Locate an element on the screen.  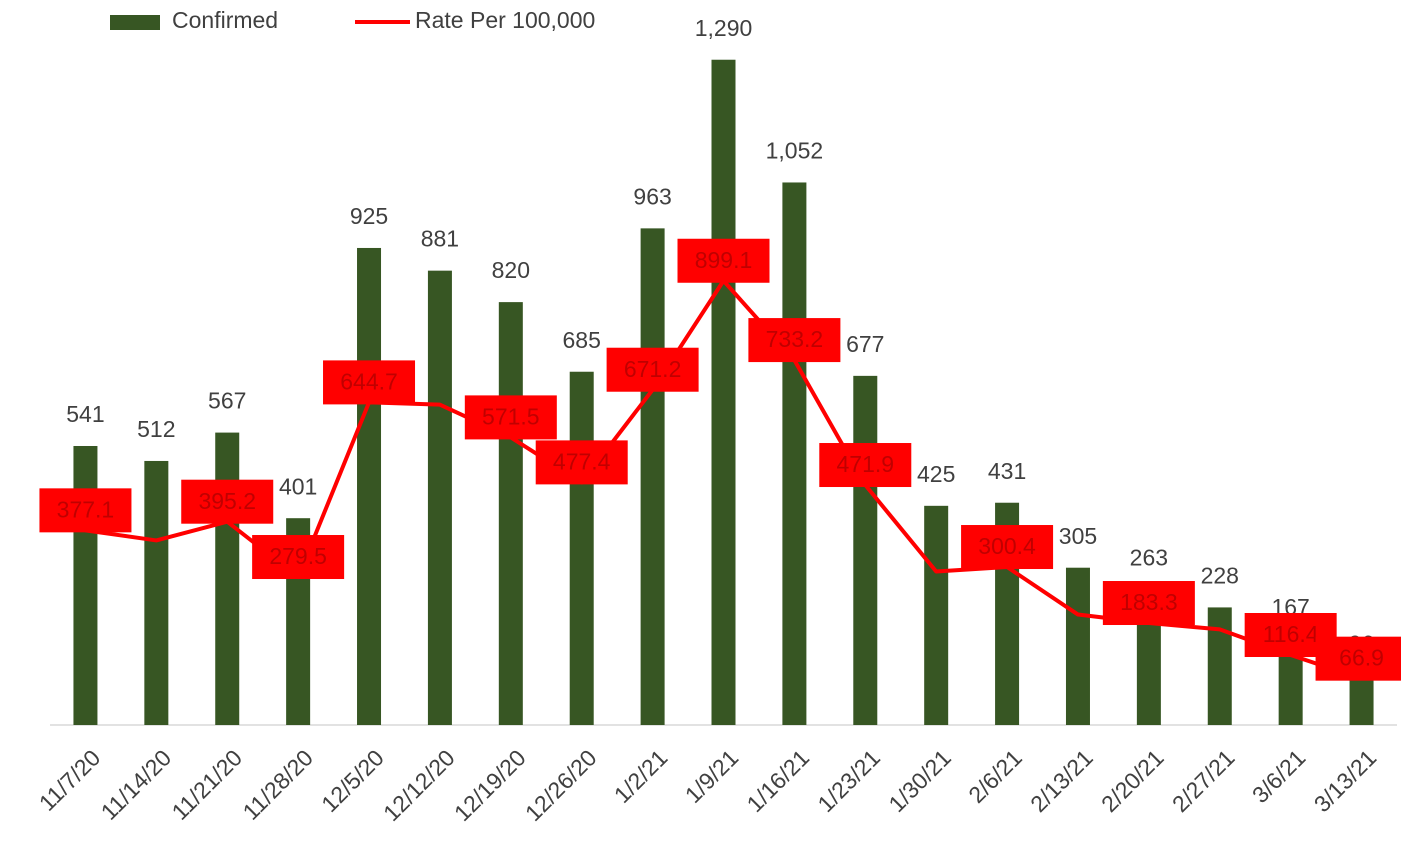
rate-label: 571.5 is located at coordinates (511, 416).